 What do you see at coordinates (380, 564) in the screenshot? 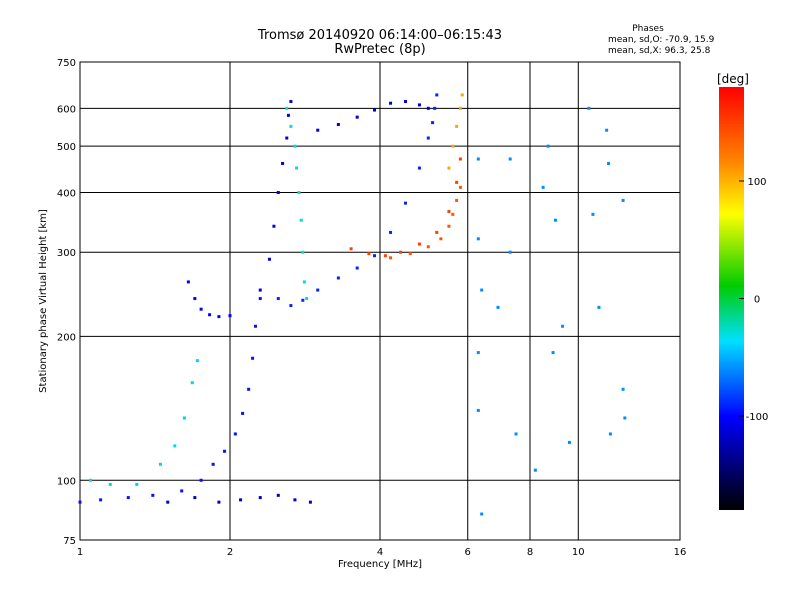
I see `x-axis-label: Frequency [MHz]` at bounding box center [380, 564].